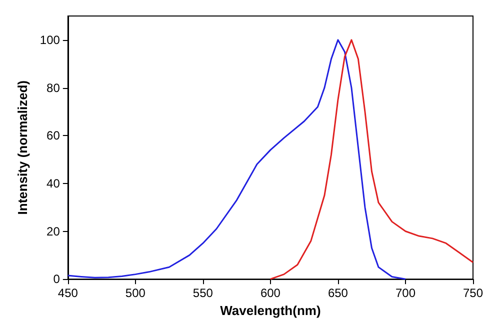 The height and width of the screenshot is (330, 497). I want to click on x-axis-title: Wavelength(nm), so click(270, 310).